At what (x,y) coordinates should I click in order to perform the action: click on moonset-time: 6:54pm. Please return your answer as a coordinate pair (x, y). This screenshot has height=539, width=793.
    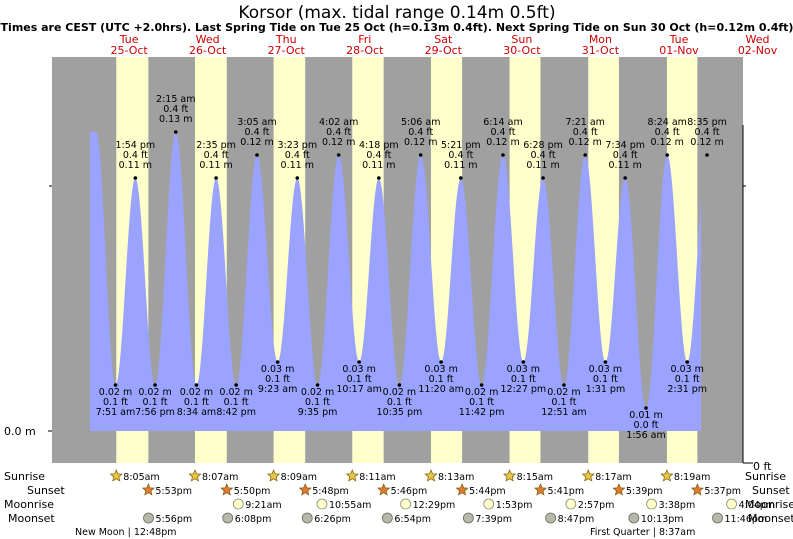
    Looking at the image, I should click on (412, 519).